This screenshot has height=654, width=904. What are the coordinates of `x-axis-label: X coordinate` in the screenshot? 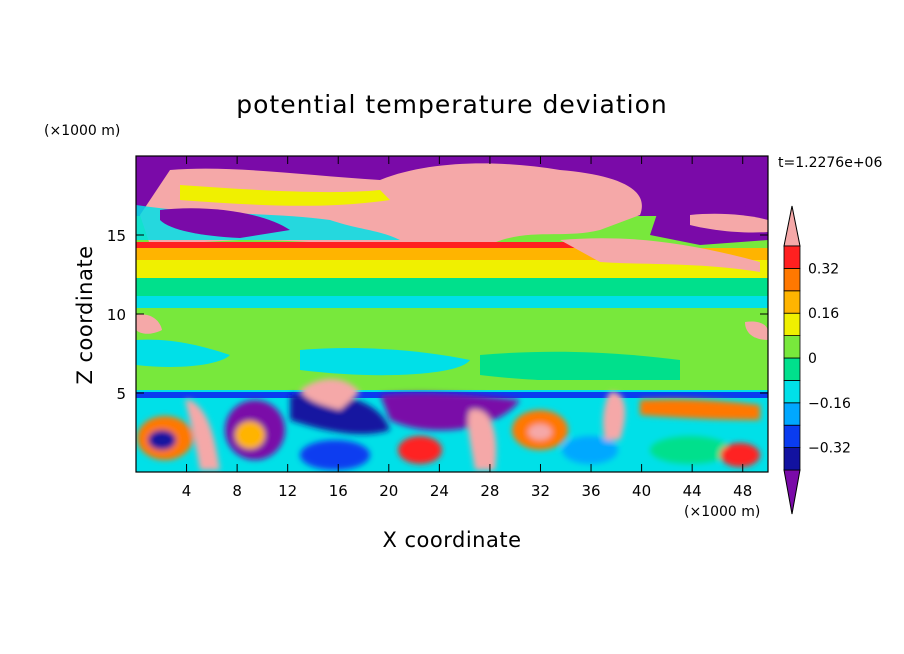 It's located at (451, 540).